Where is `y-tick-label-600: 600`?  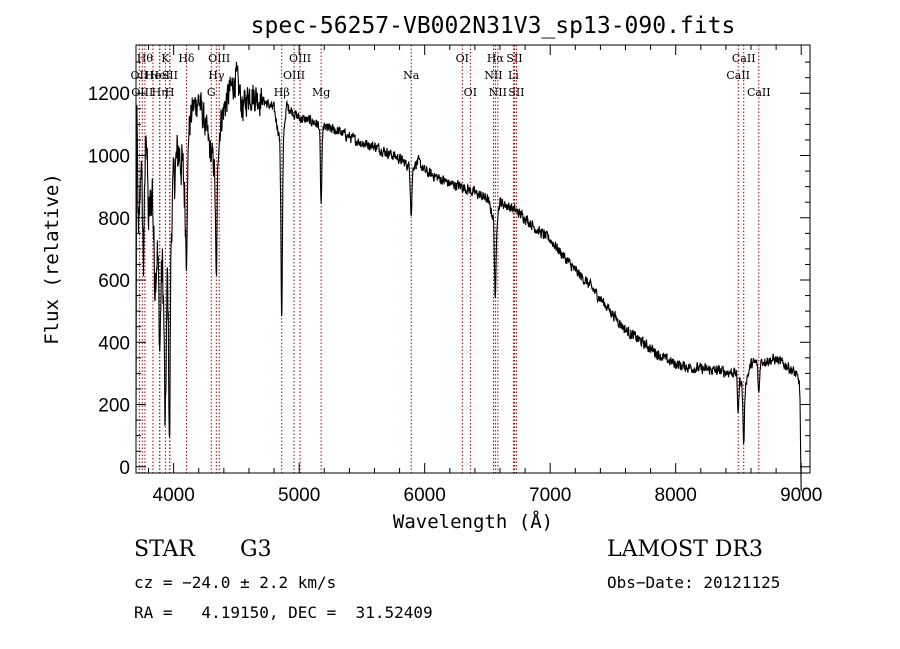
y-tick-label-600: 600 is located at coordinates (114, 281).